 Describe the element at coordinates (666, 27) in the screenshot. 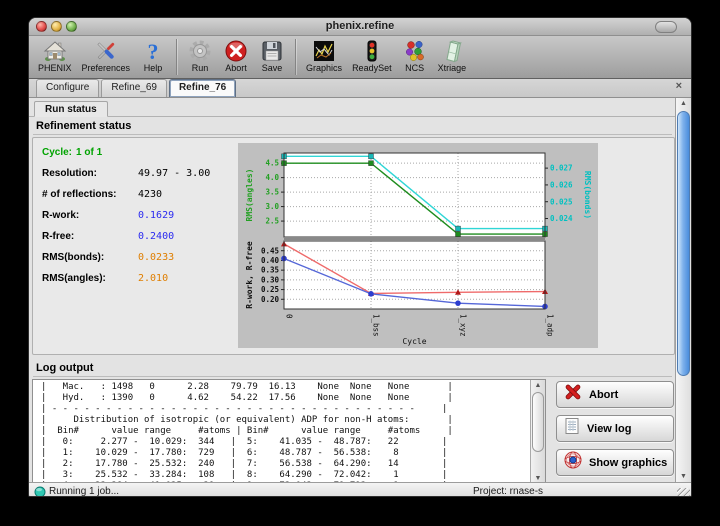

I see `toolbar-toggle-button` at that location.